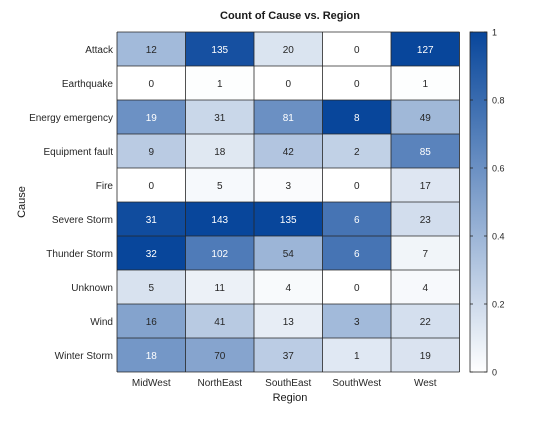 The image size is (559, 425). I want to click on cell-value-label: 3, so click(288, 186).